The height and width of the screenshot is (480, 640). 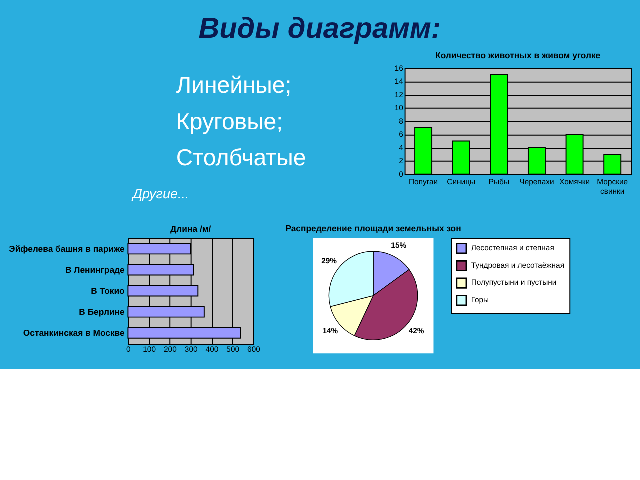 I want to click on y-tick-label: 10, so click(x=399, y=108).